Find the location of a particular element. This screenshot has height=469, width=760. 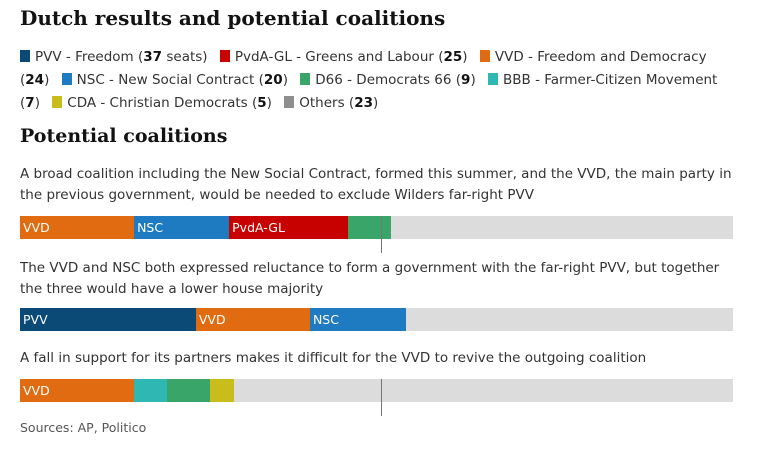

legend-item-d66: D66 - Democrats 66 (9) is located at coordinates (388, 80).